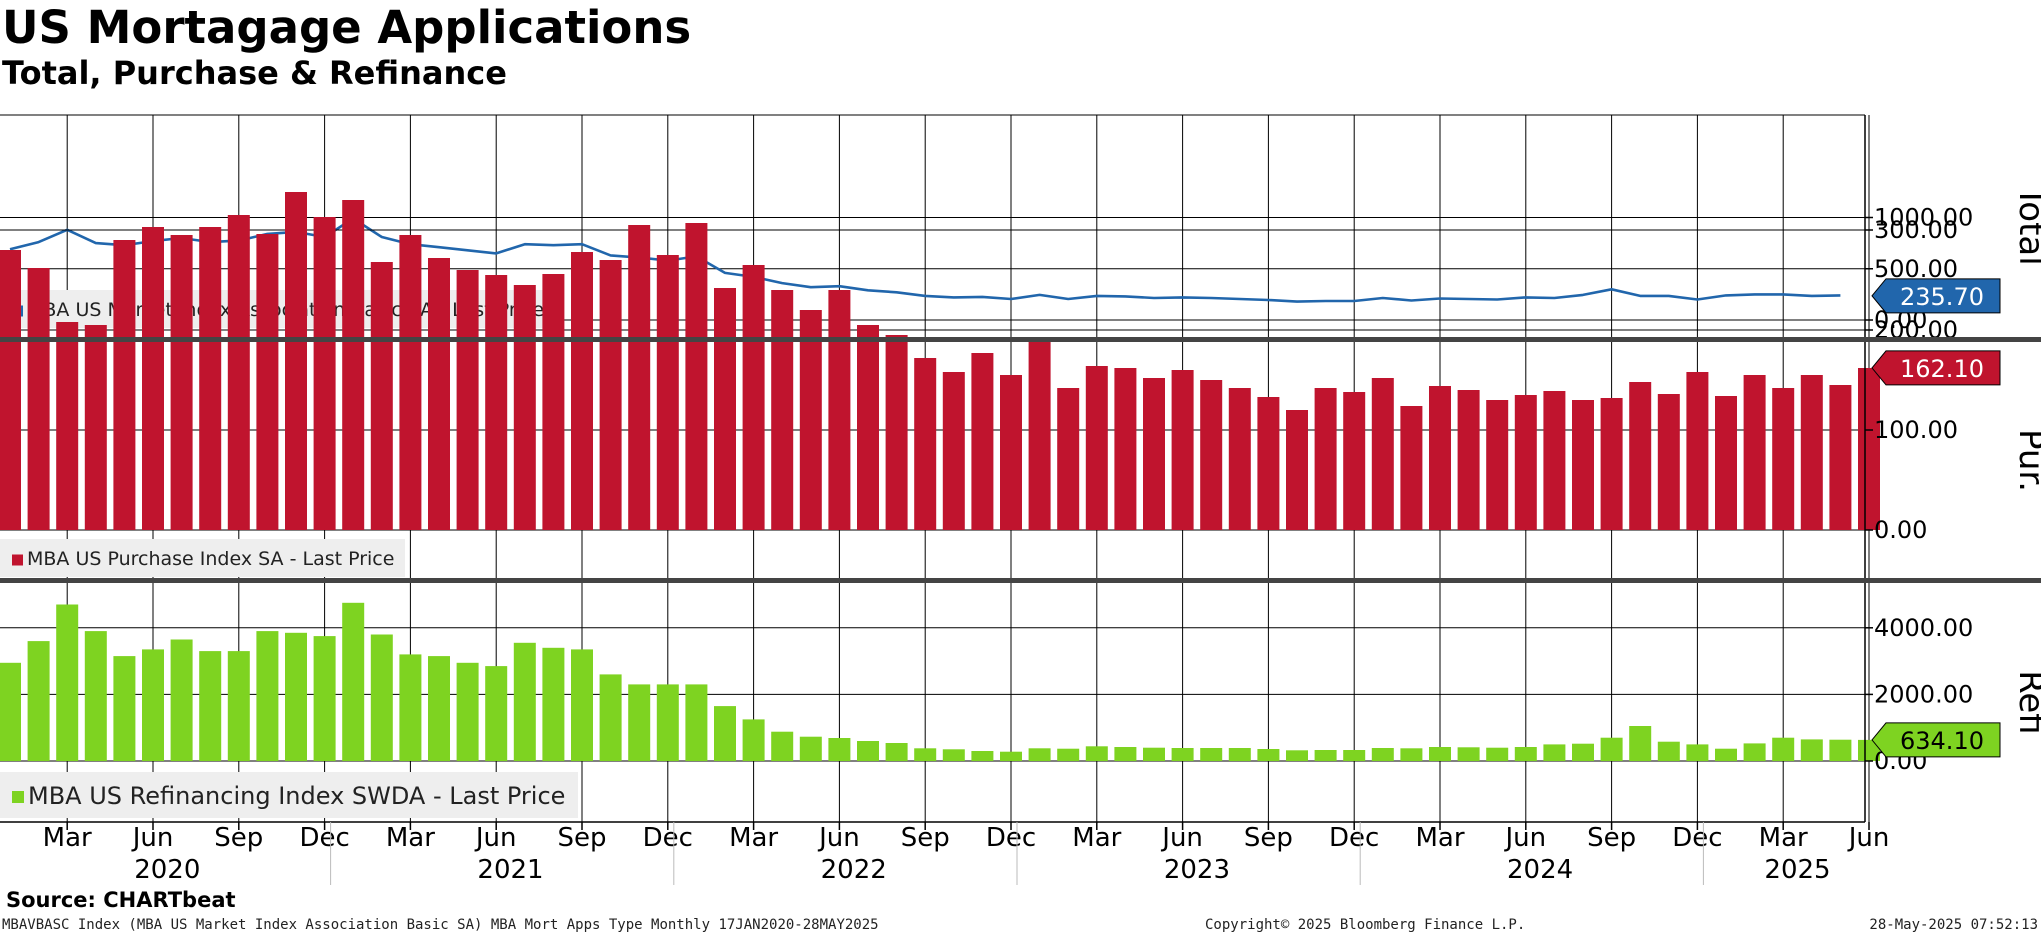 The image size is (2041, 936). Describe the element at coordinates (1900, 530) in the screenshot. I see `y-tick-label: 0.00` at that location.